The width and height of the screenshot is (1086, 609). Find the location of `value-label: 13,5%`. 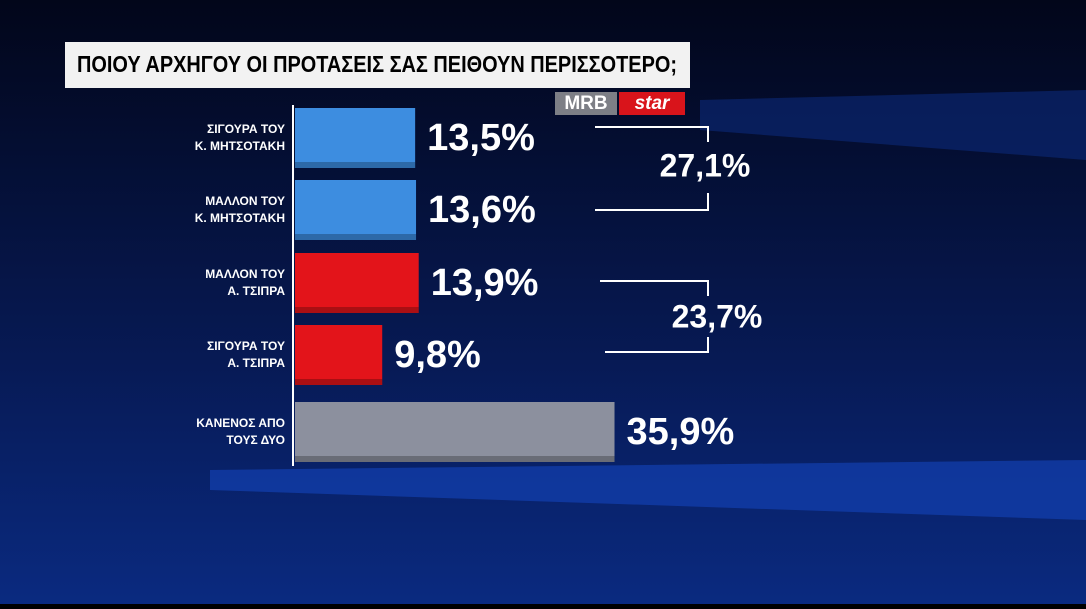

value-label: 13,5% is located at coordinates (481, 138).